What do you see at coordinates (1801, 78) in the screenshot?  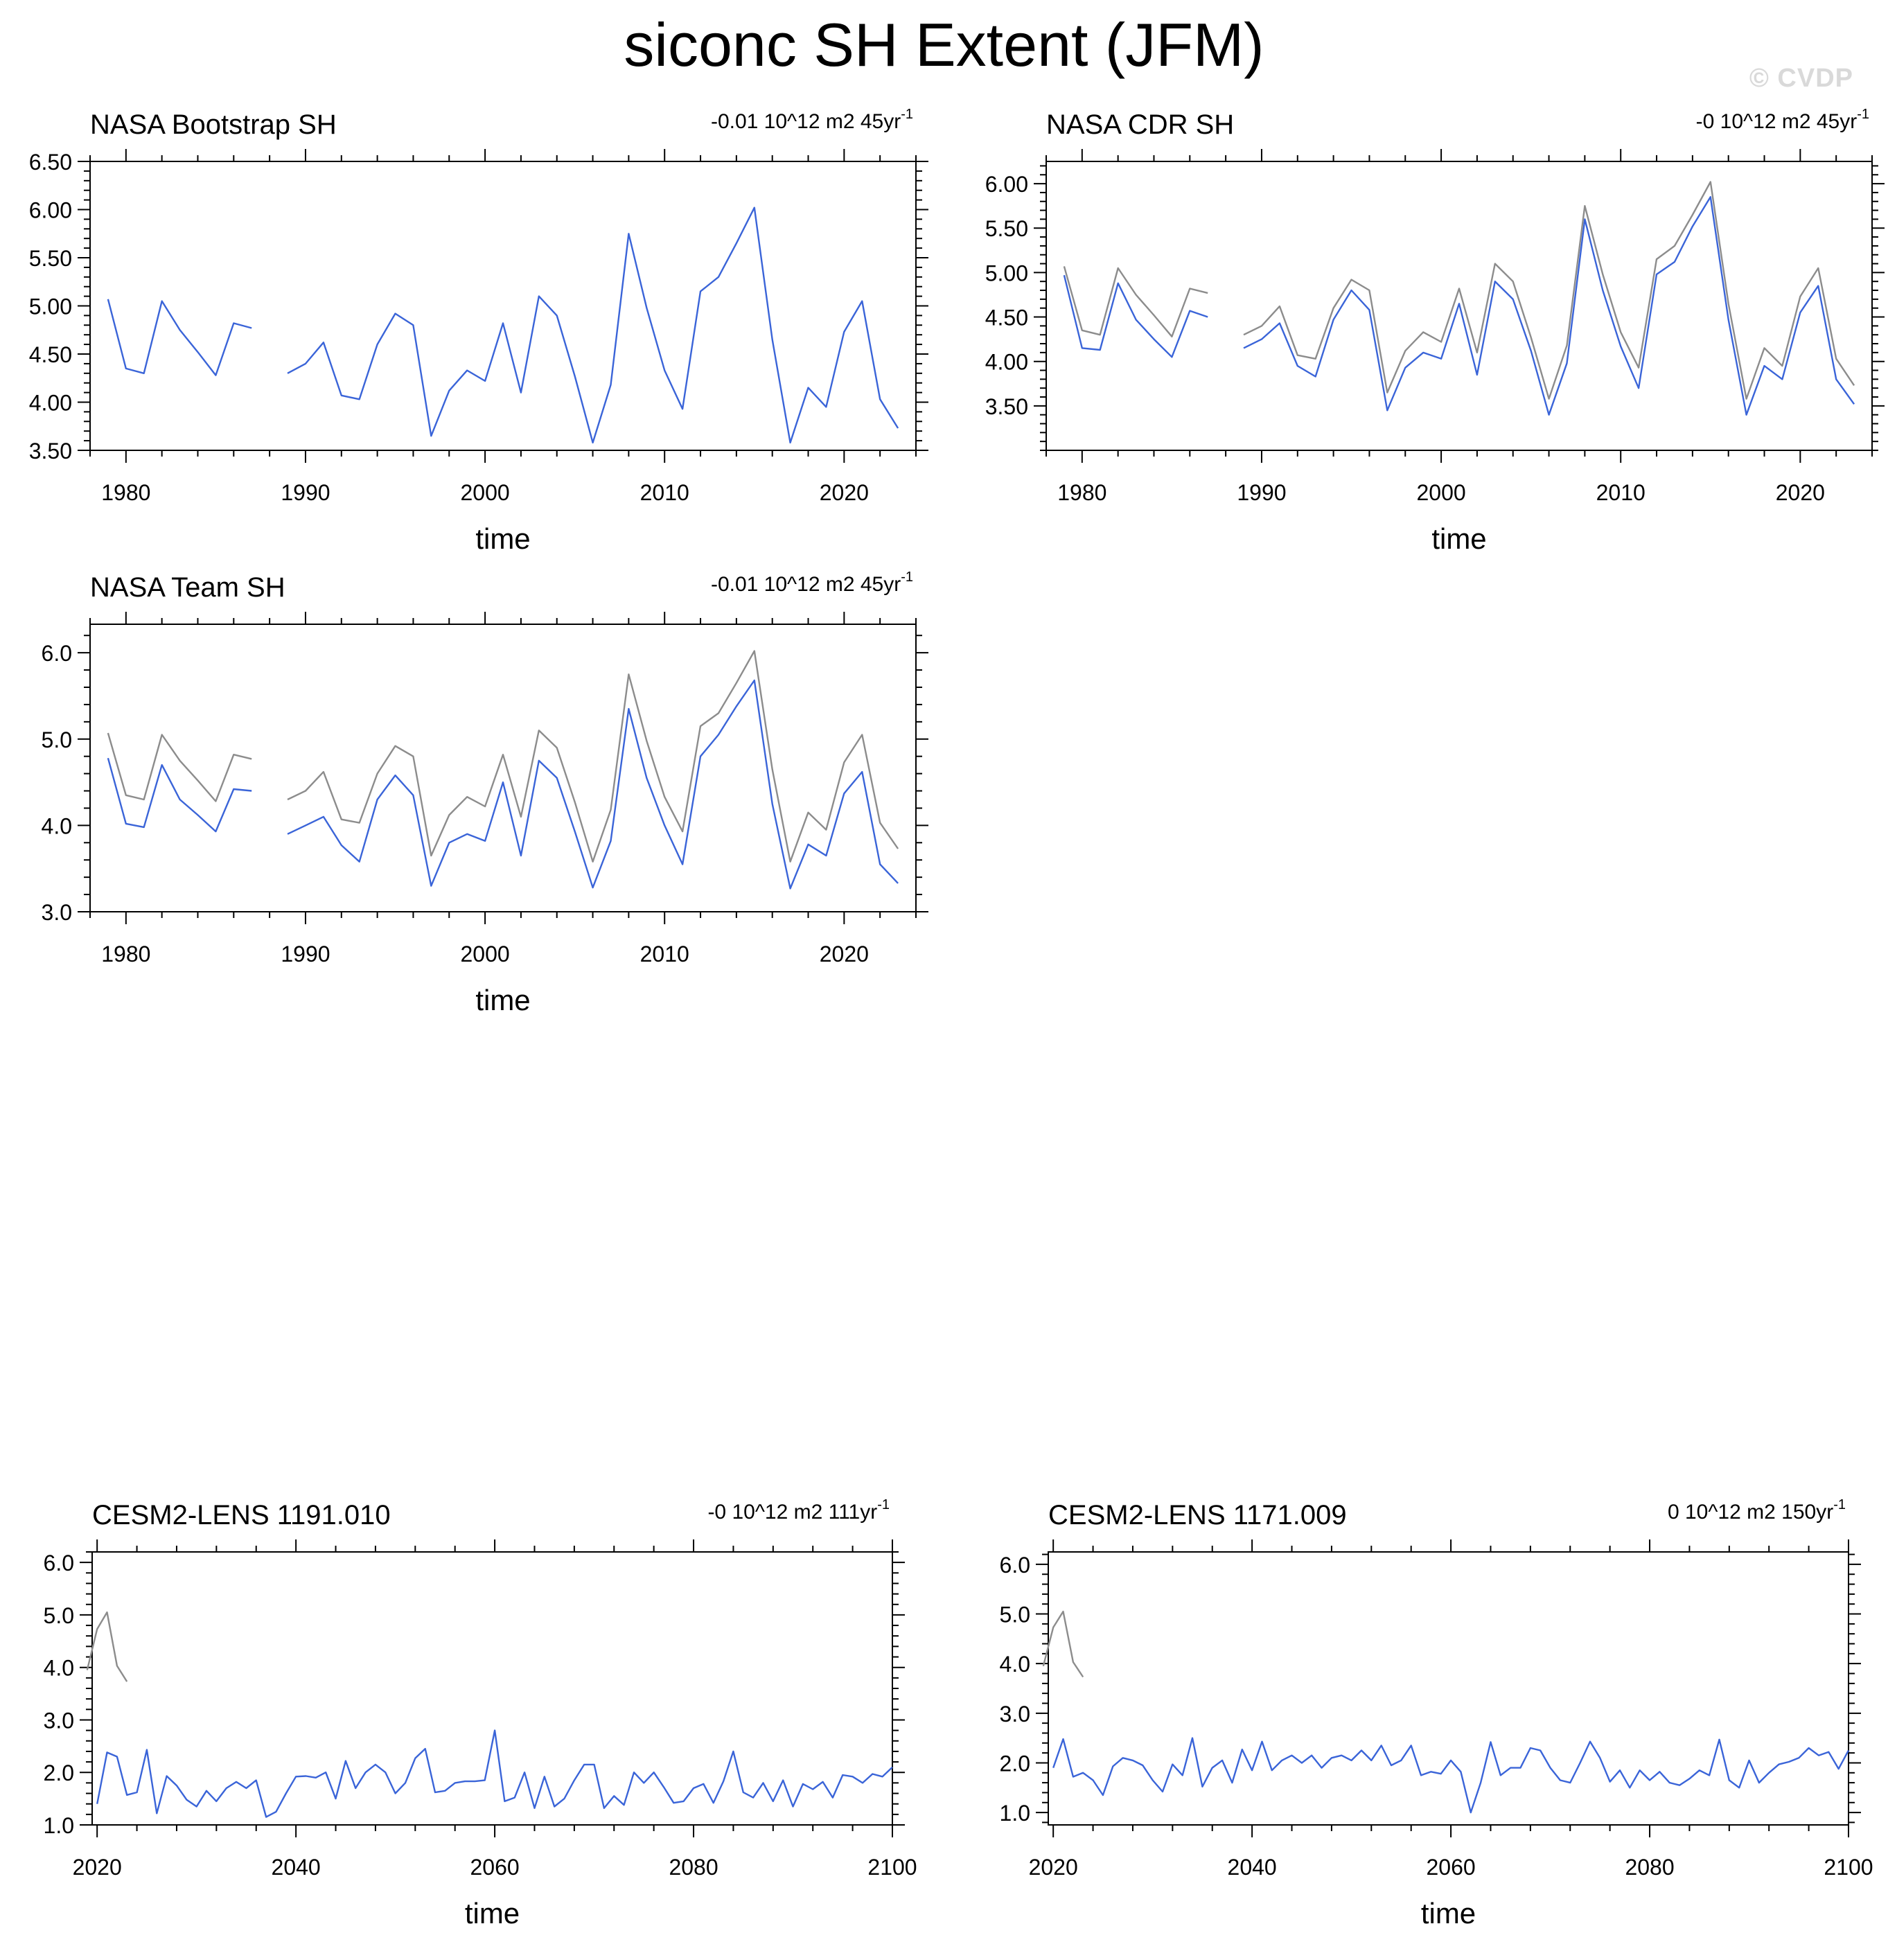 I see `watermark: © CVDP` at bounding box center [1801, 78].